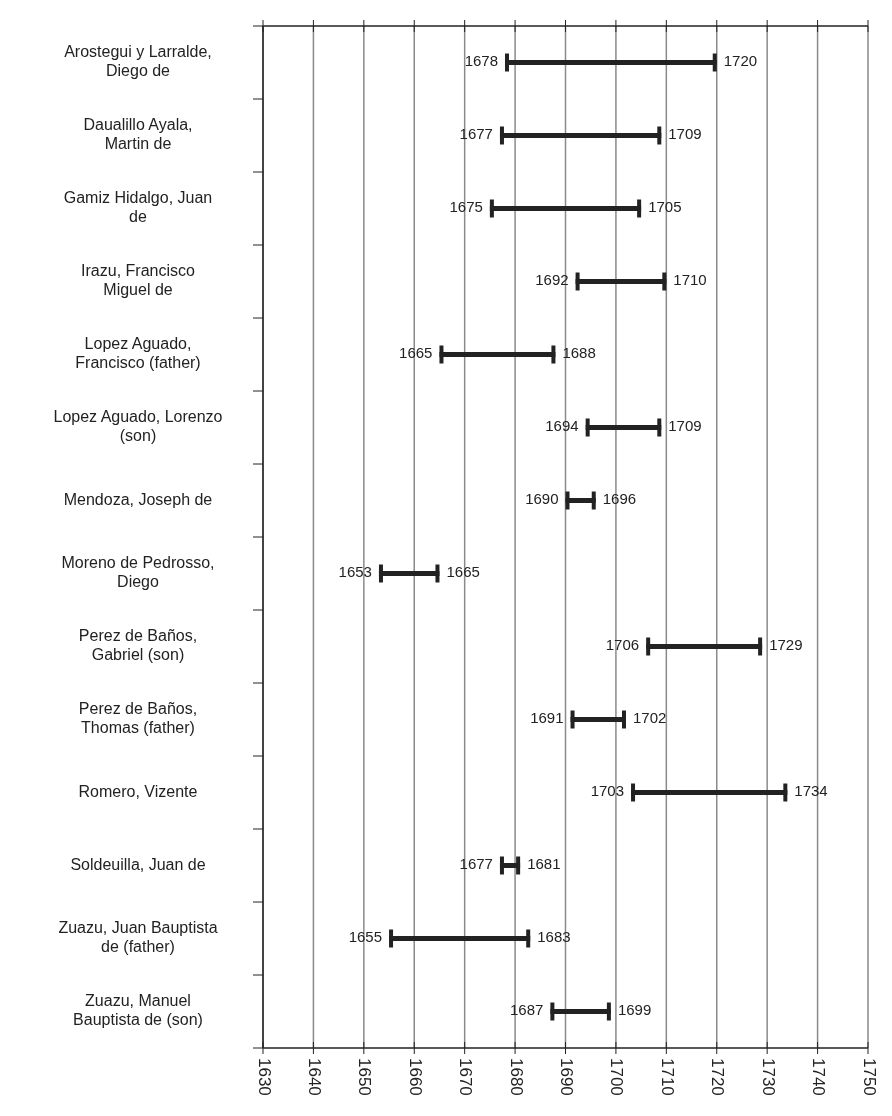 This screenshot has width=892, height=1116. Describe the element at coordinates (138, 864) in the screenshot. I see `y-tick-label: Soldeuilla, Juan de` at that location.